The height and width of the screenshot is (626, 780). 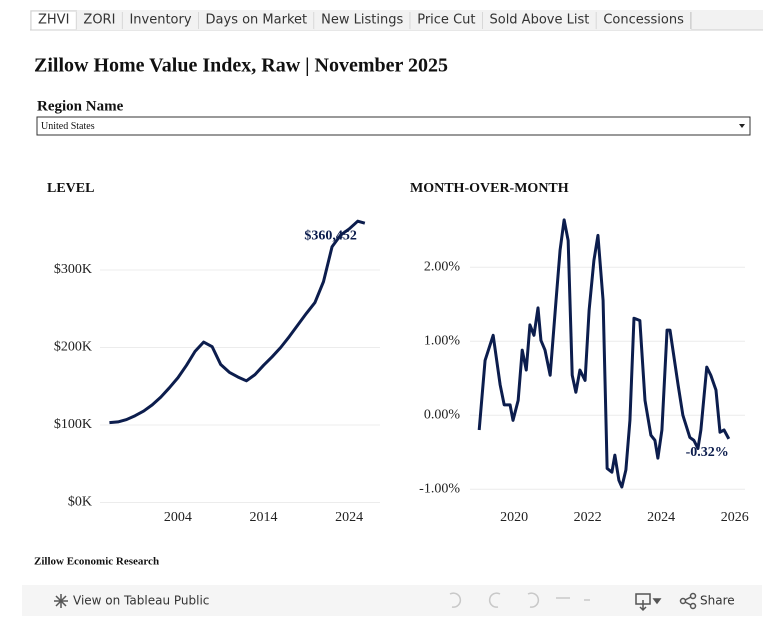 I want to click on y-tick-label: $200K, so click(x=73, y=347).